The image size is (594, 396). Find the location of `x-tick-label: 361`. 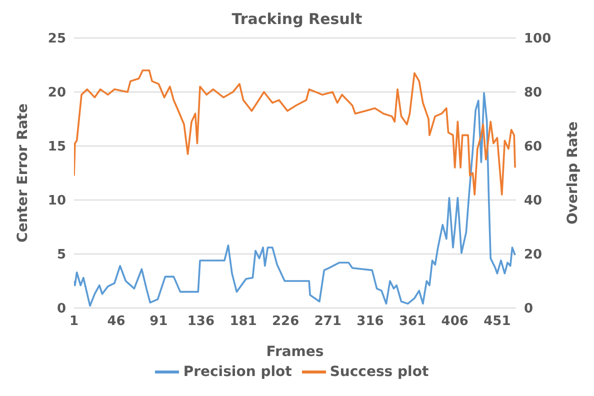

x-tick-label: 361 is located at coordinates (412, 322).